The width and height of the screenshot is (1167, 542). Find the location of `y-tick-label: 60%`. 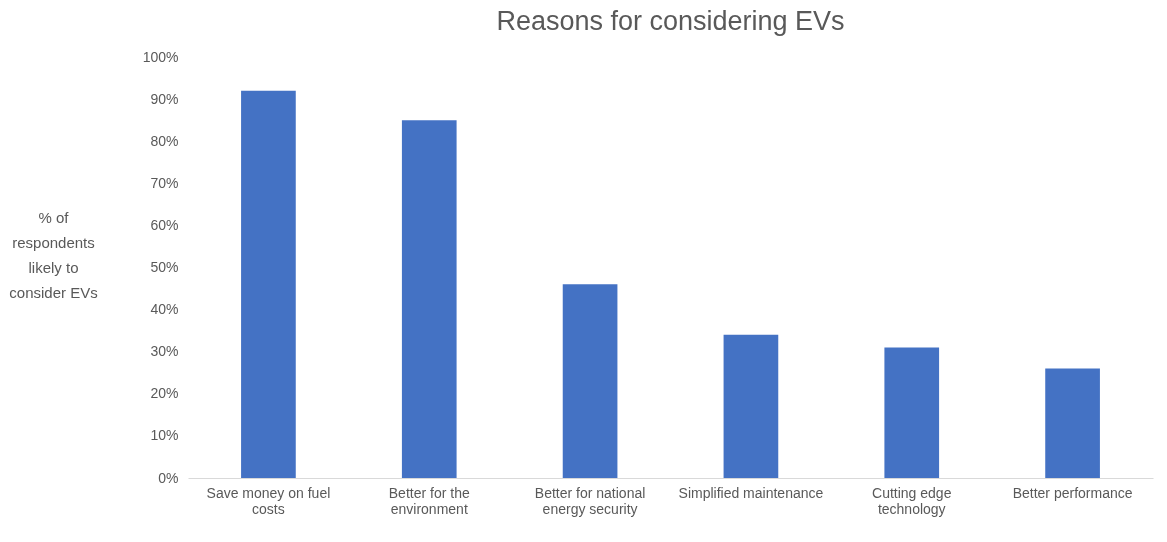

y-tick-label: 60% is located at coordinates (164, 224).